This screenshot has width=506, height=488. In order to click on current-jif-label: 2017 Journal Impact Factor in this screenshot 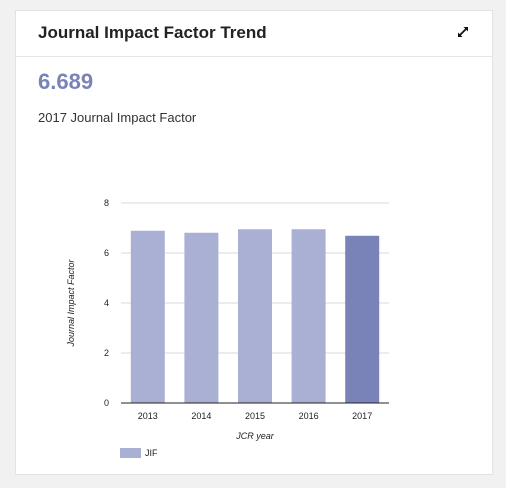, I will do `click(117, 117)`.